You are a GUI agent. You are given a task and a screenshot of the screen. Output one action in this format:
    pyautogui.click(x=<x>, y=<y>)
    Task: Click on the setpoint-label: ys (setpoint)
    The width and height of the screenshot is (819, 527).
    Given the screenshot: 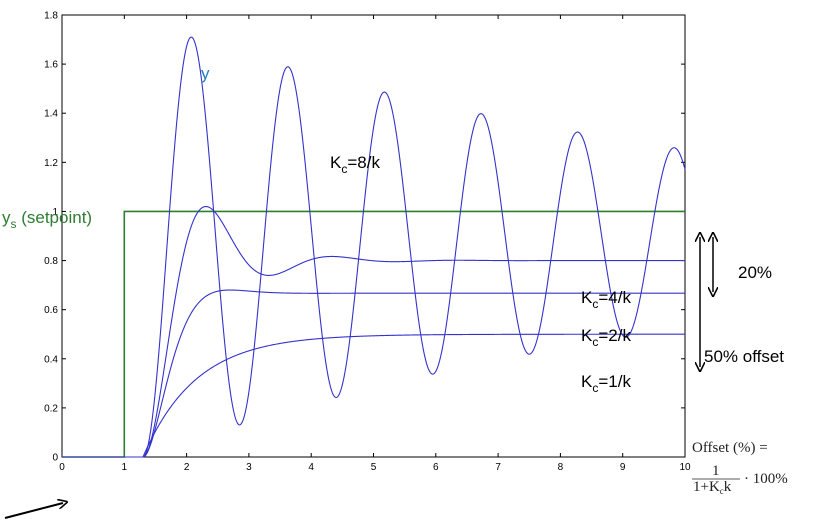 What is the action you would take?
    pyautogui.click(x=47, y=219)
    